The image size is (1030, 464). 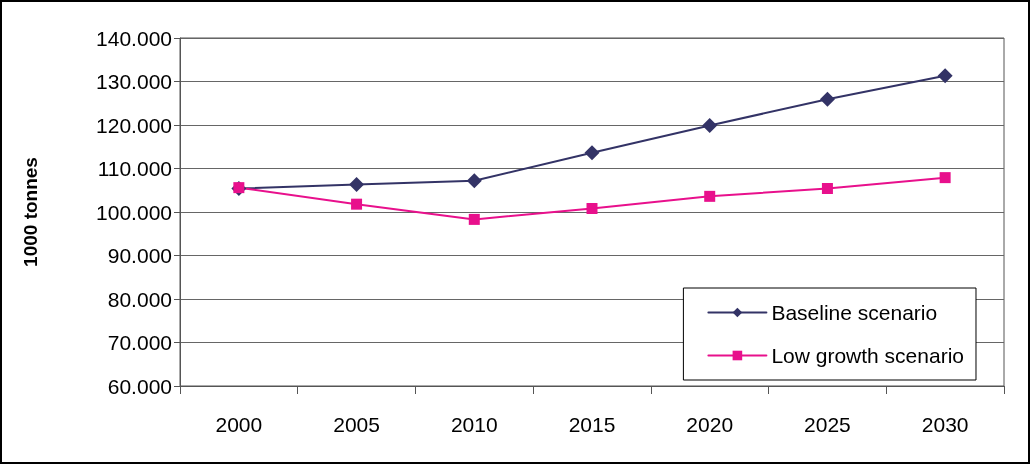 I want to click on y-tick-label: 100.000, so click(x=134, y=212).